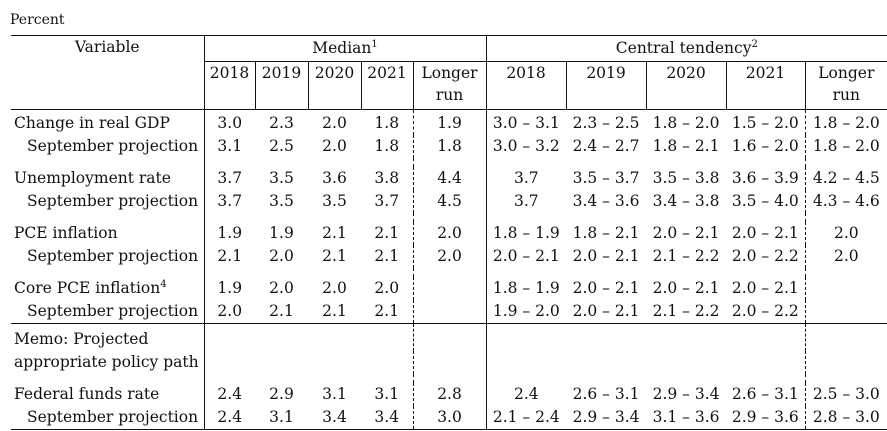 This screenshot has width=887, height=431. I want to click on median-cell: 2.9, so click(281, 394).